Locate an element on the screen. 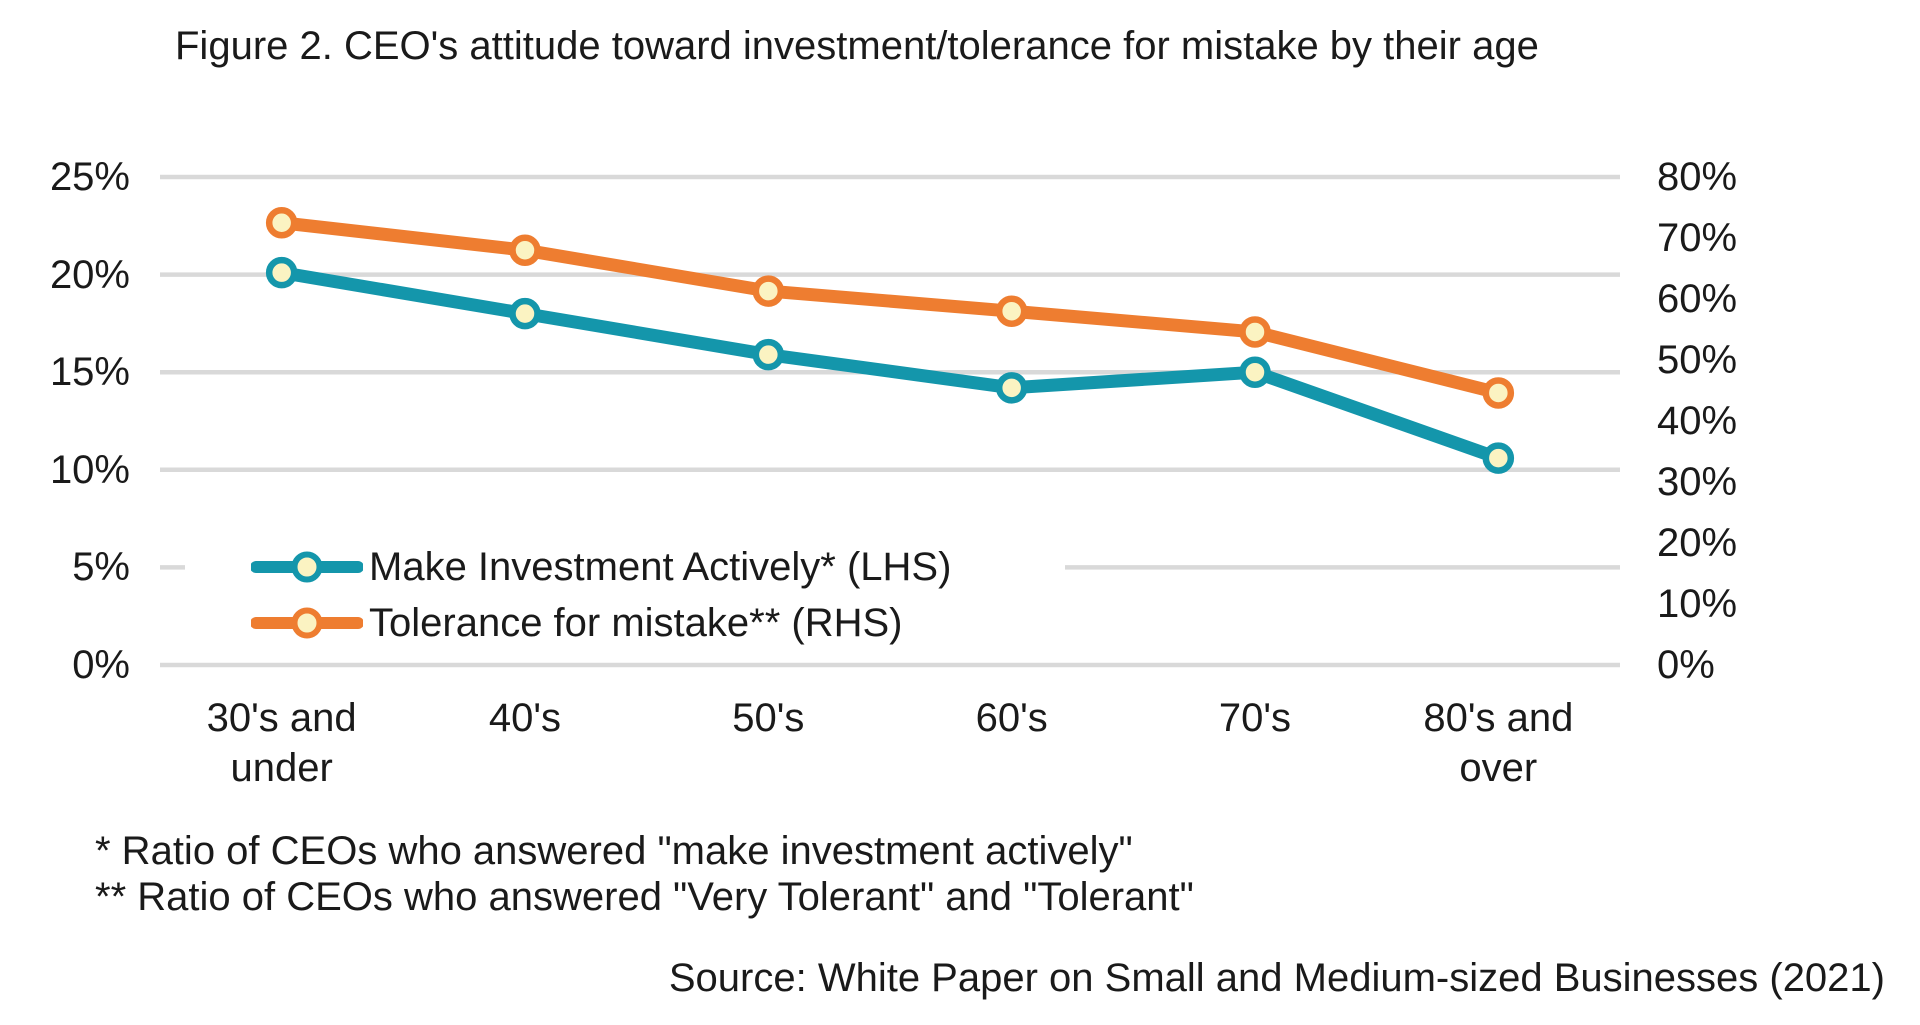 This screenshot has height=1025, width=1920. x-category-label-0: 30's and under is located at coordinates (281, 743).